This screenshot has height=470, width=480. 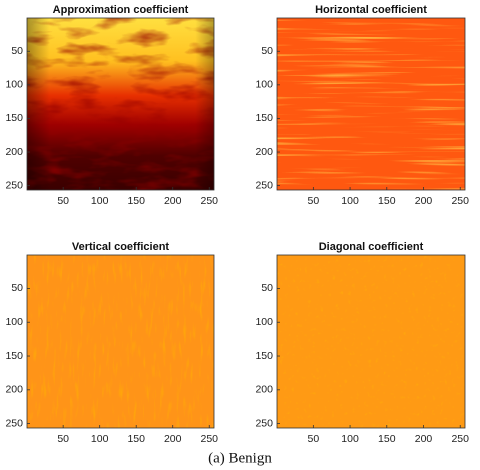 What do you see at coordinates (121, 247) in the screenshot?
I see `panel-title: Vertical coefficient` at bounding box center [121, 247].